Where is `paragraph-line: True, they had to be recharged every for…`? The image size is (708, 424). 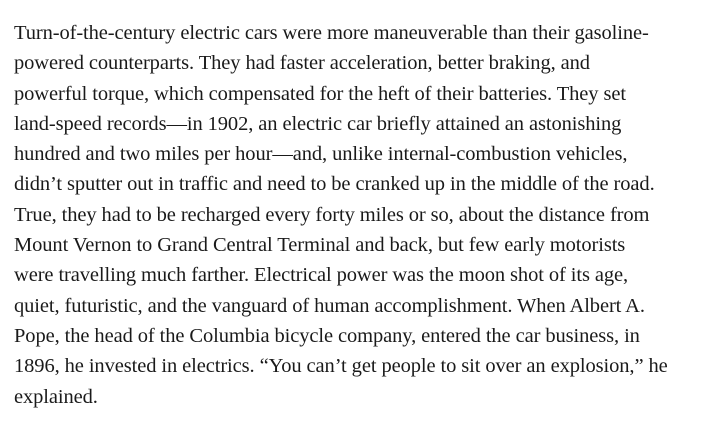
paragraph-line: True, they had to be recharged every for… is located at coordinates (332, 214).